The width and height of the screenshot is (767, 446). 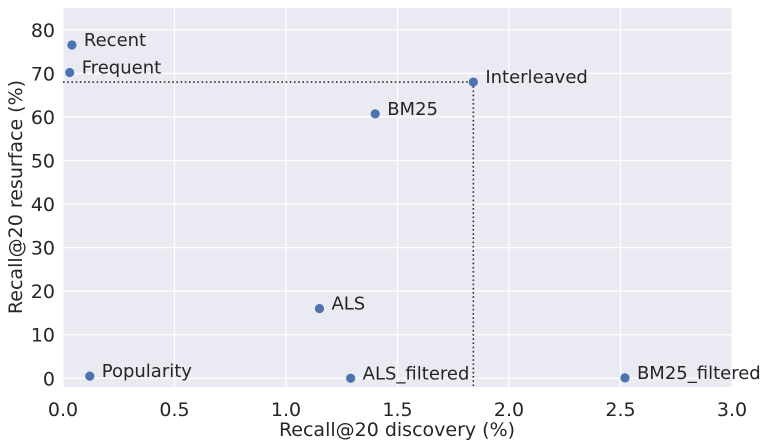 What do you see at coordinates (49, 379) in the screenshot?
I see `y-tick-label: 0` at bounding box center [49, 379].